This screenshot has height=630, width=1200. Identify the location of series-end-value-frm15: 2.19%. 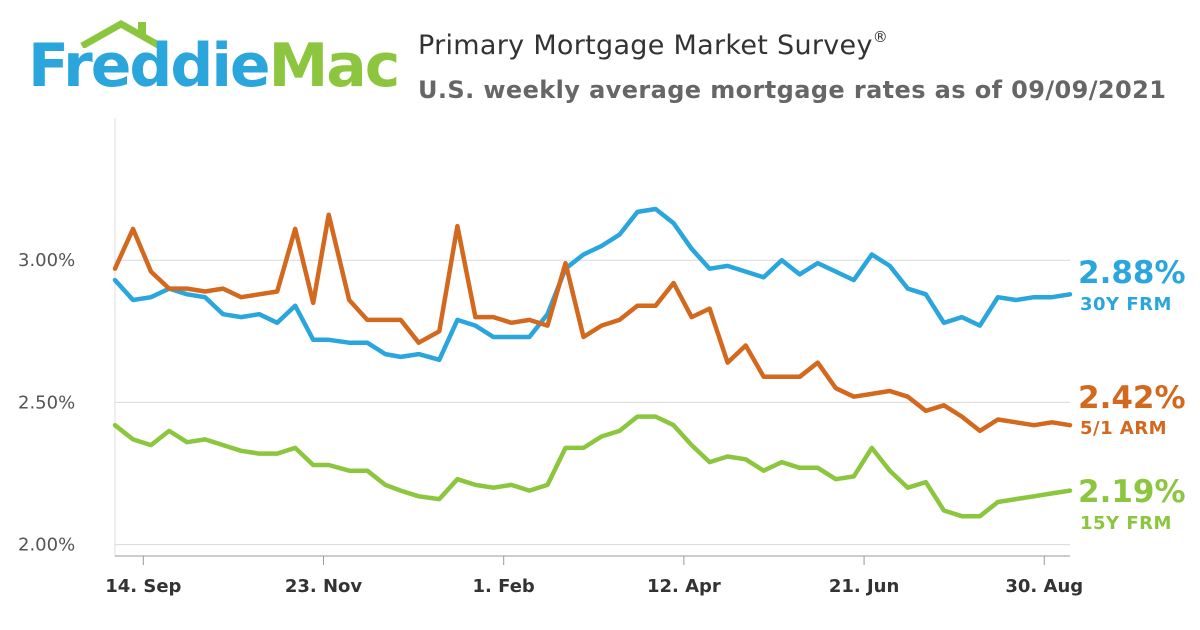
(1132, 492).